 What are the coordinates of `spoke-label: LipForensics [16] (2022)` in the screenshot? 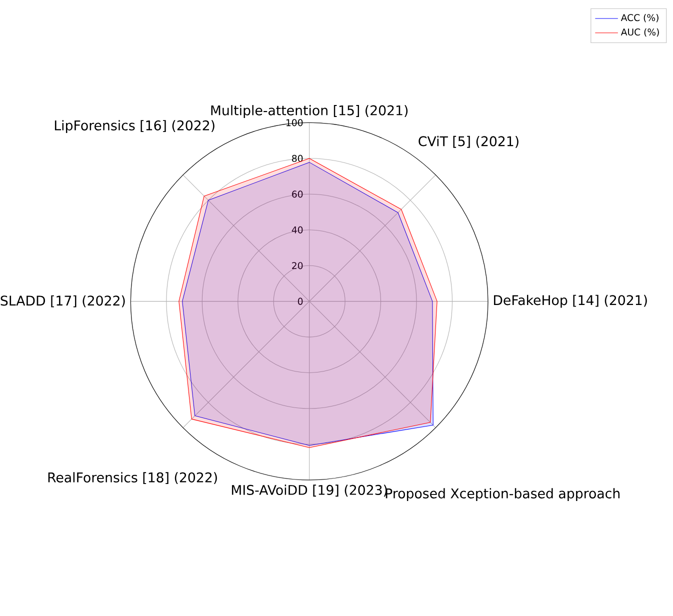 It's located at (134, 127).